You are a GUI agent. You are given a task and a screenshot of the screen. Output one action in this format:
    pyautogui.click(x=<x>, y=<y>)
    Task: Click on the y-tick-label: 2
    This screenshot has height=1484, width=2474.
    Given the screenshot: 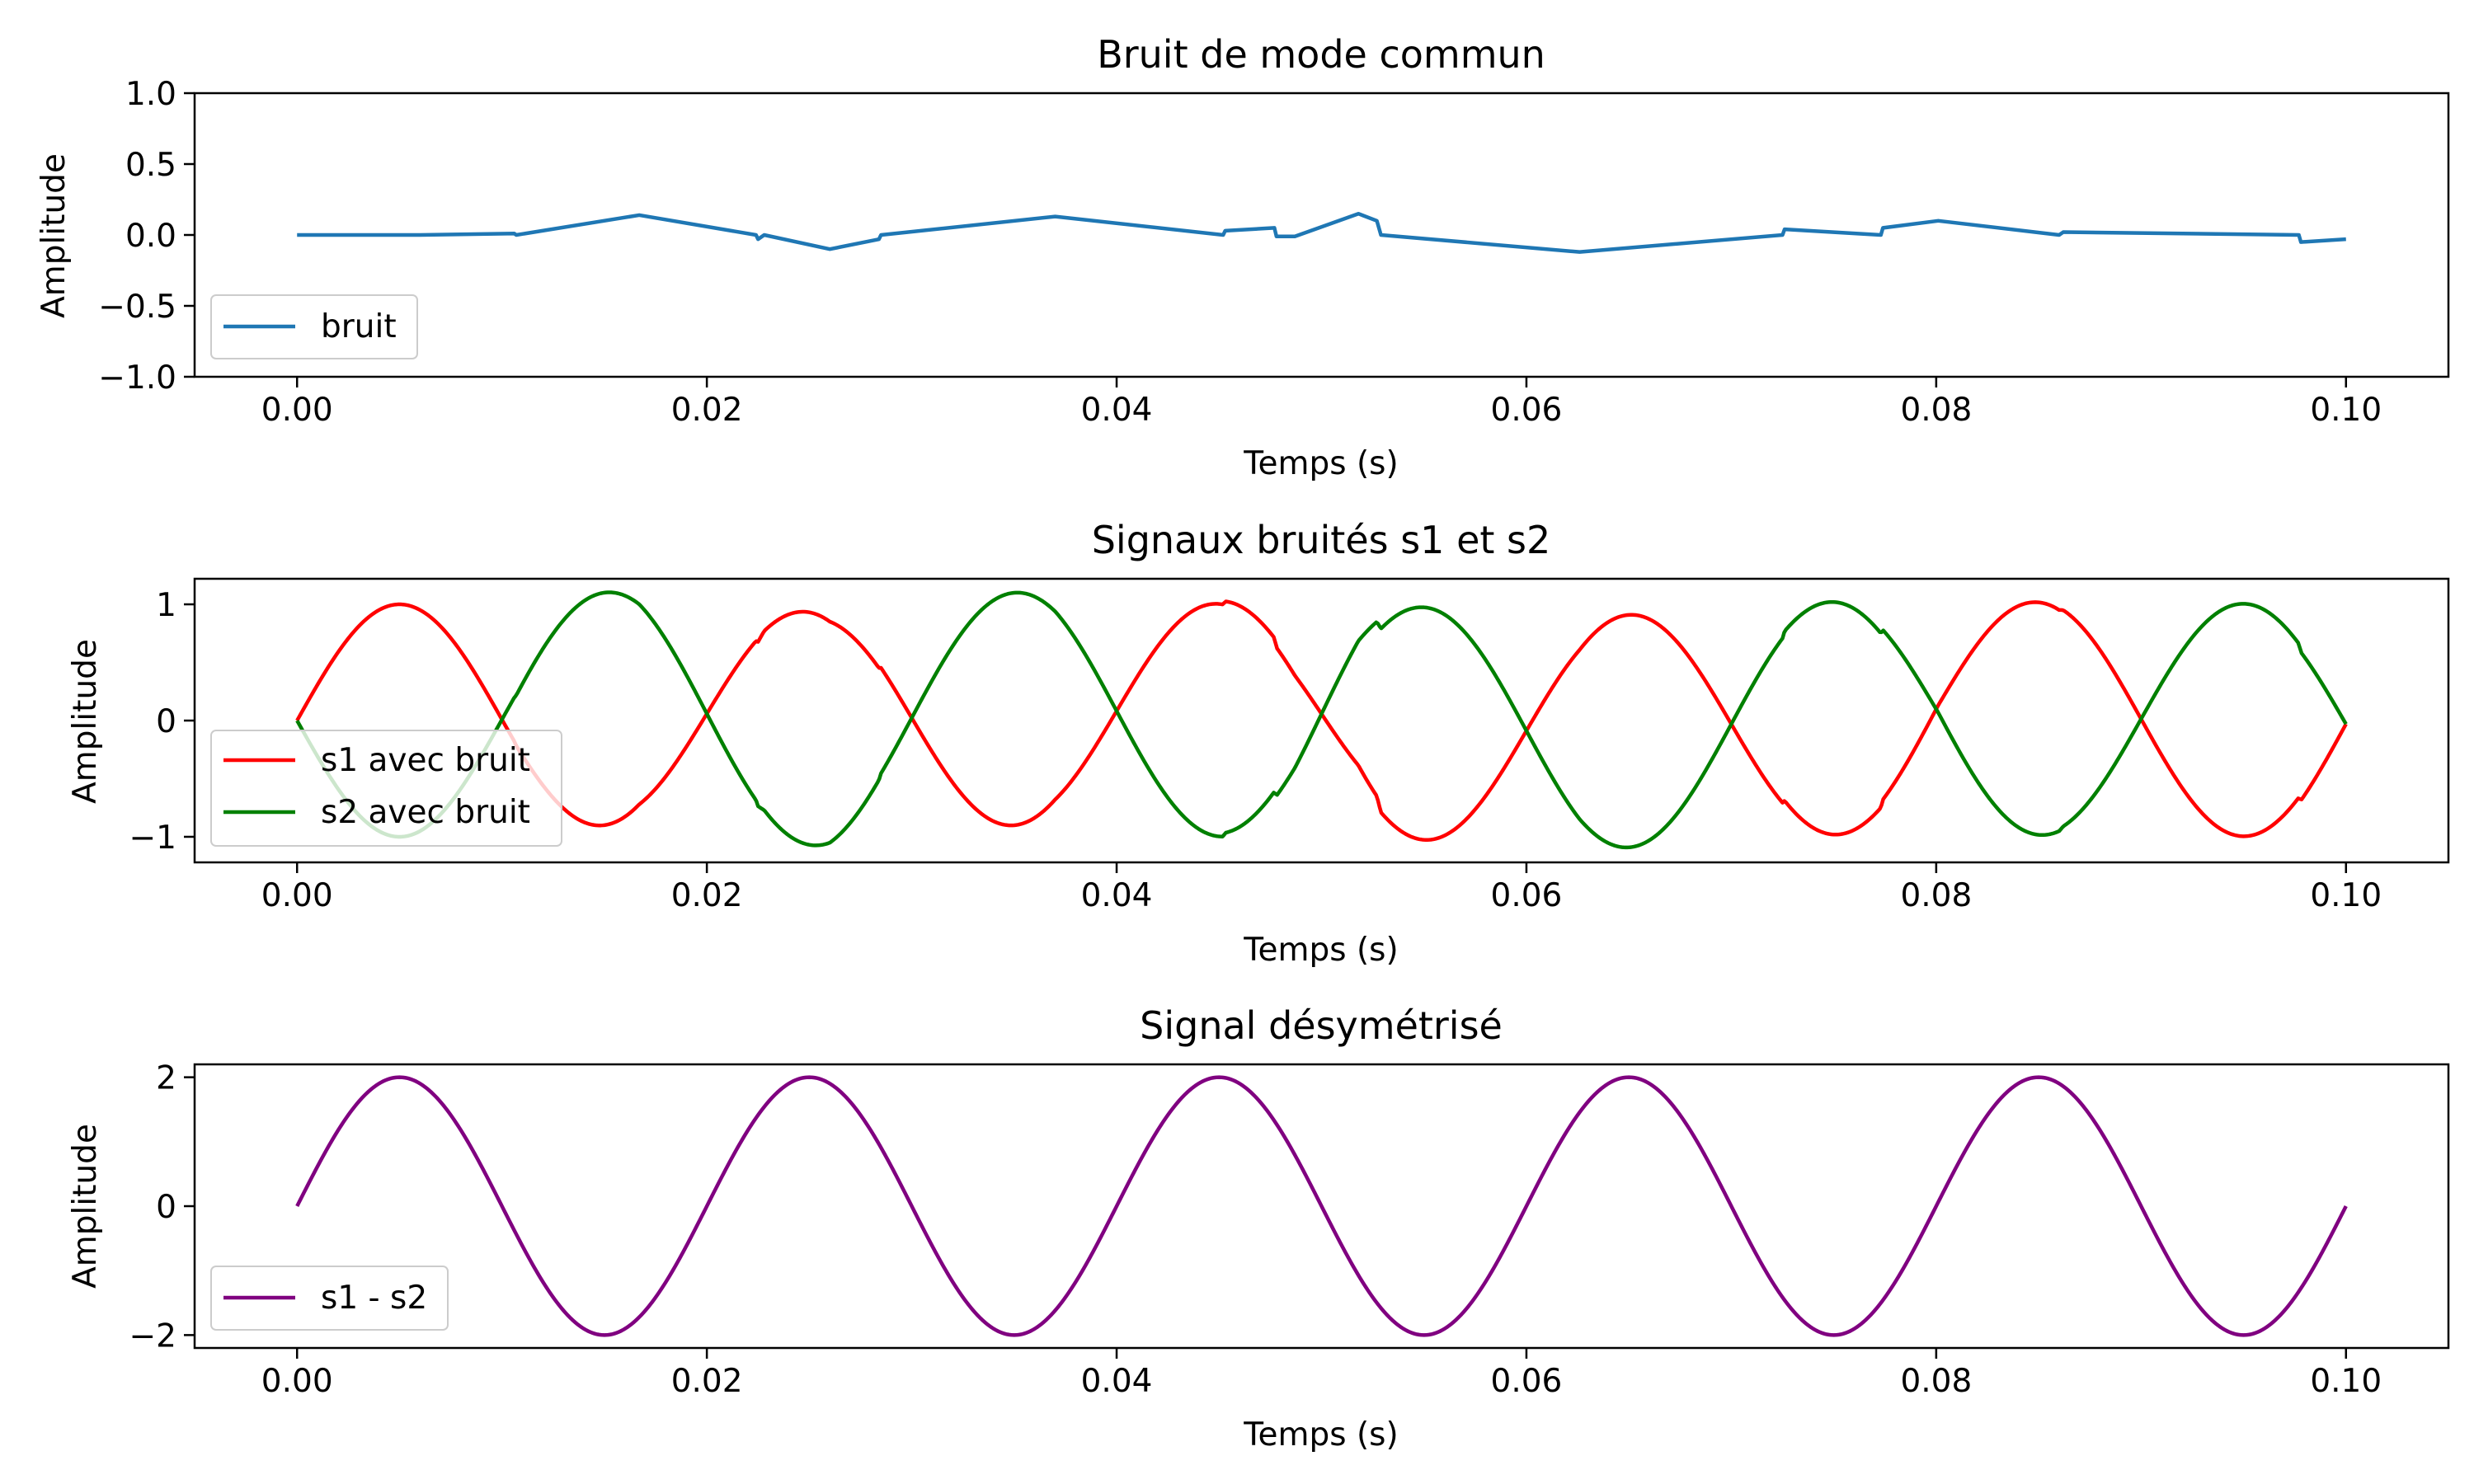 What is the action you would take?
    pyautogui.click(x=166, y=1078)
    